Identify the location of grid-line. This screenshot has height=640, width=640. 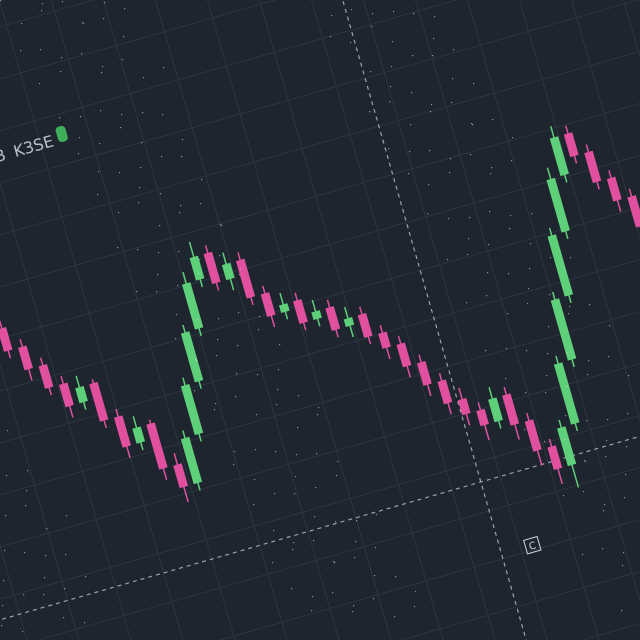
(320, 614).